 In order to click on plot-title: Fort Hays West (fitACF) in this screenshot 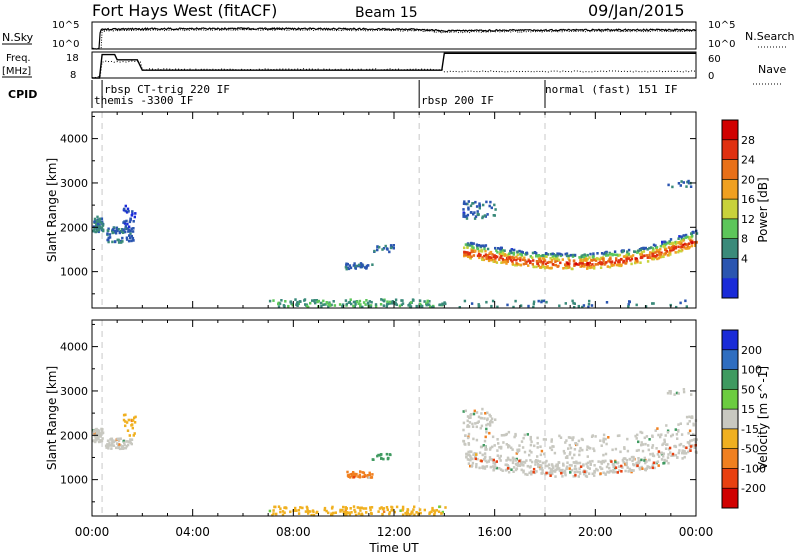, I will do `click(184, 10)`.